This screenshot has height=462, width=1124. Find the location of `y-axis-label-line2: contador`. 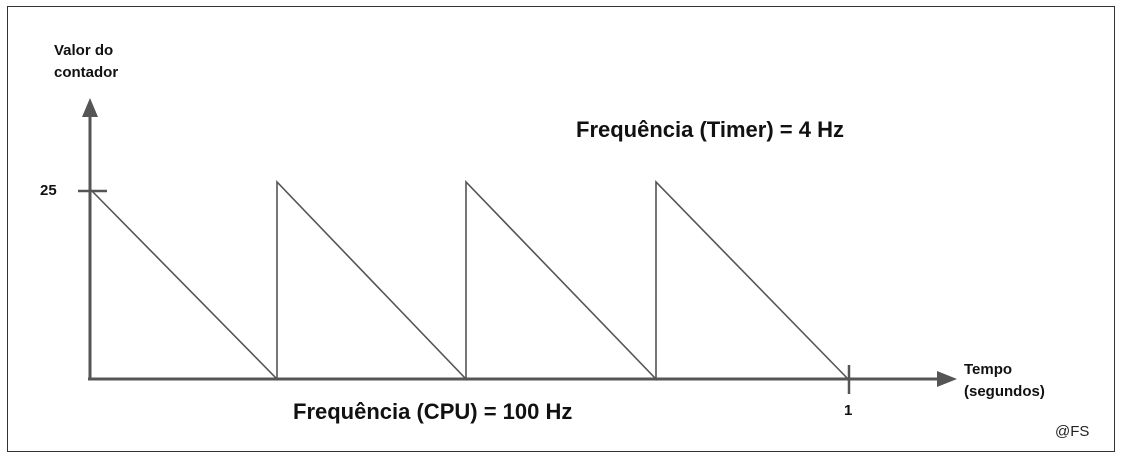

y-axis-label-line2: contador is located at coordinates (86, 72).